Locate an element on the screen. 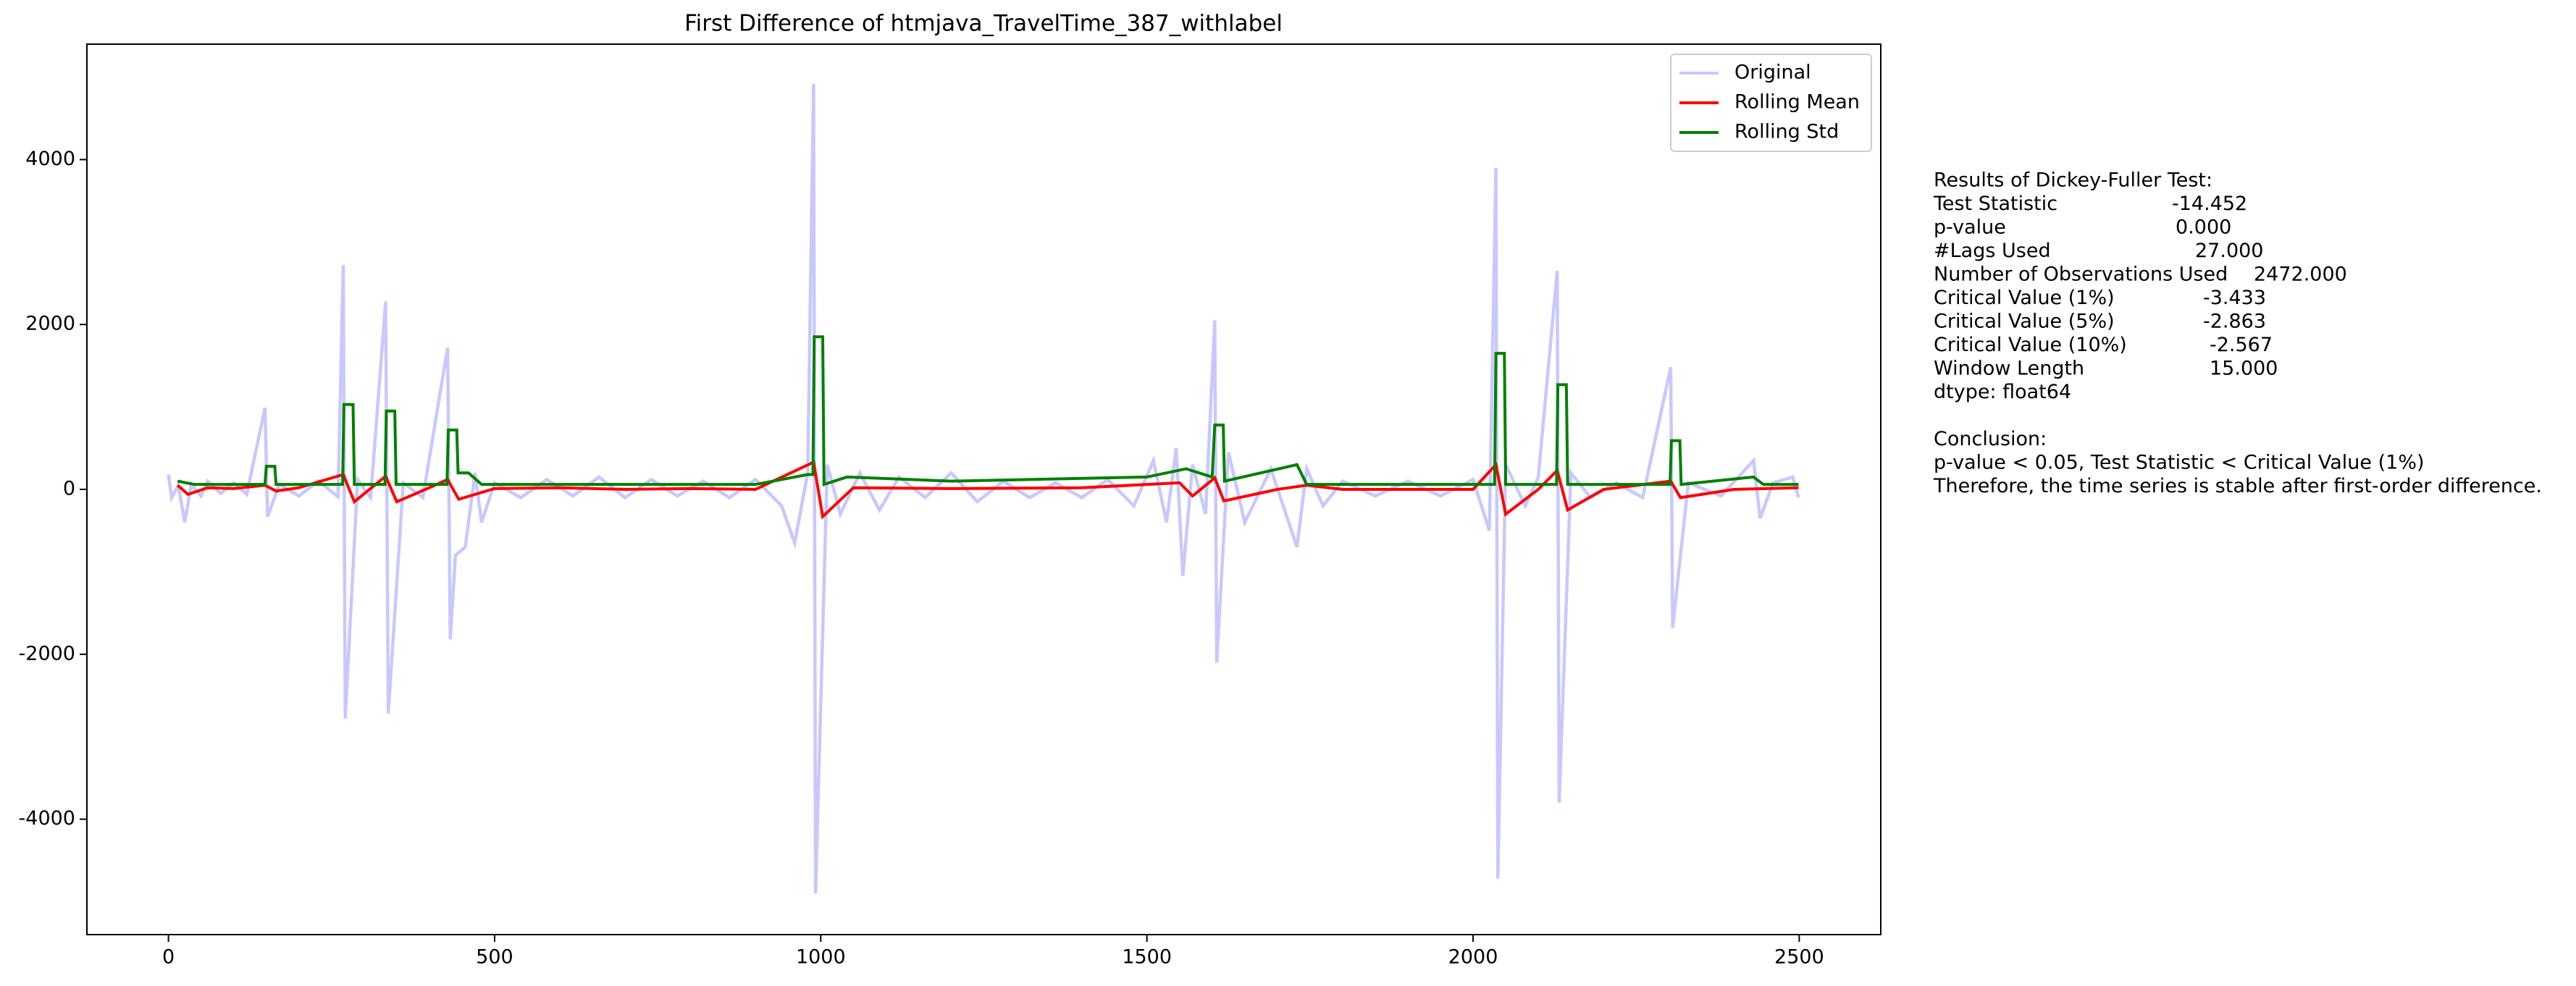  result-label: Critical Value (5%) is located at coordinates (2024, 322).